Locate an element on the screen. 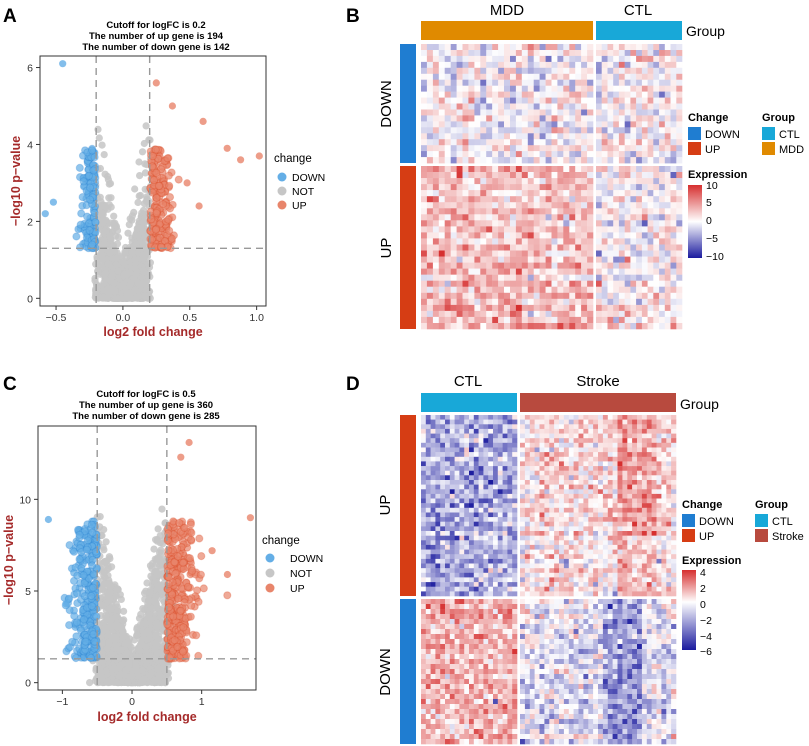  volcano-a-legend-dot-down is located at coordinates (282, 177).